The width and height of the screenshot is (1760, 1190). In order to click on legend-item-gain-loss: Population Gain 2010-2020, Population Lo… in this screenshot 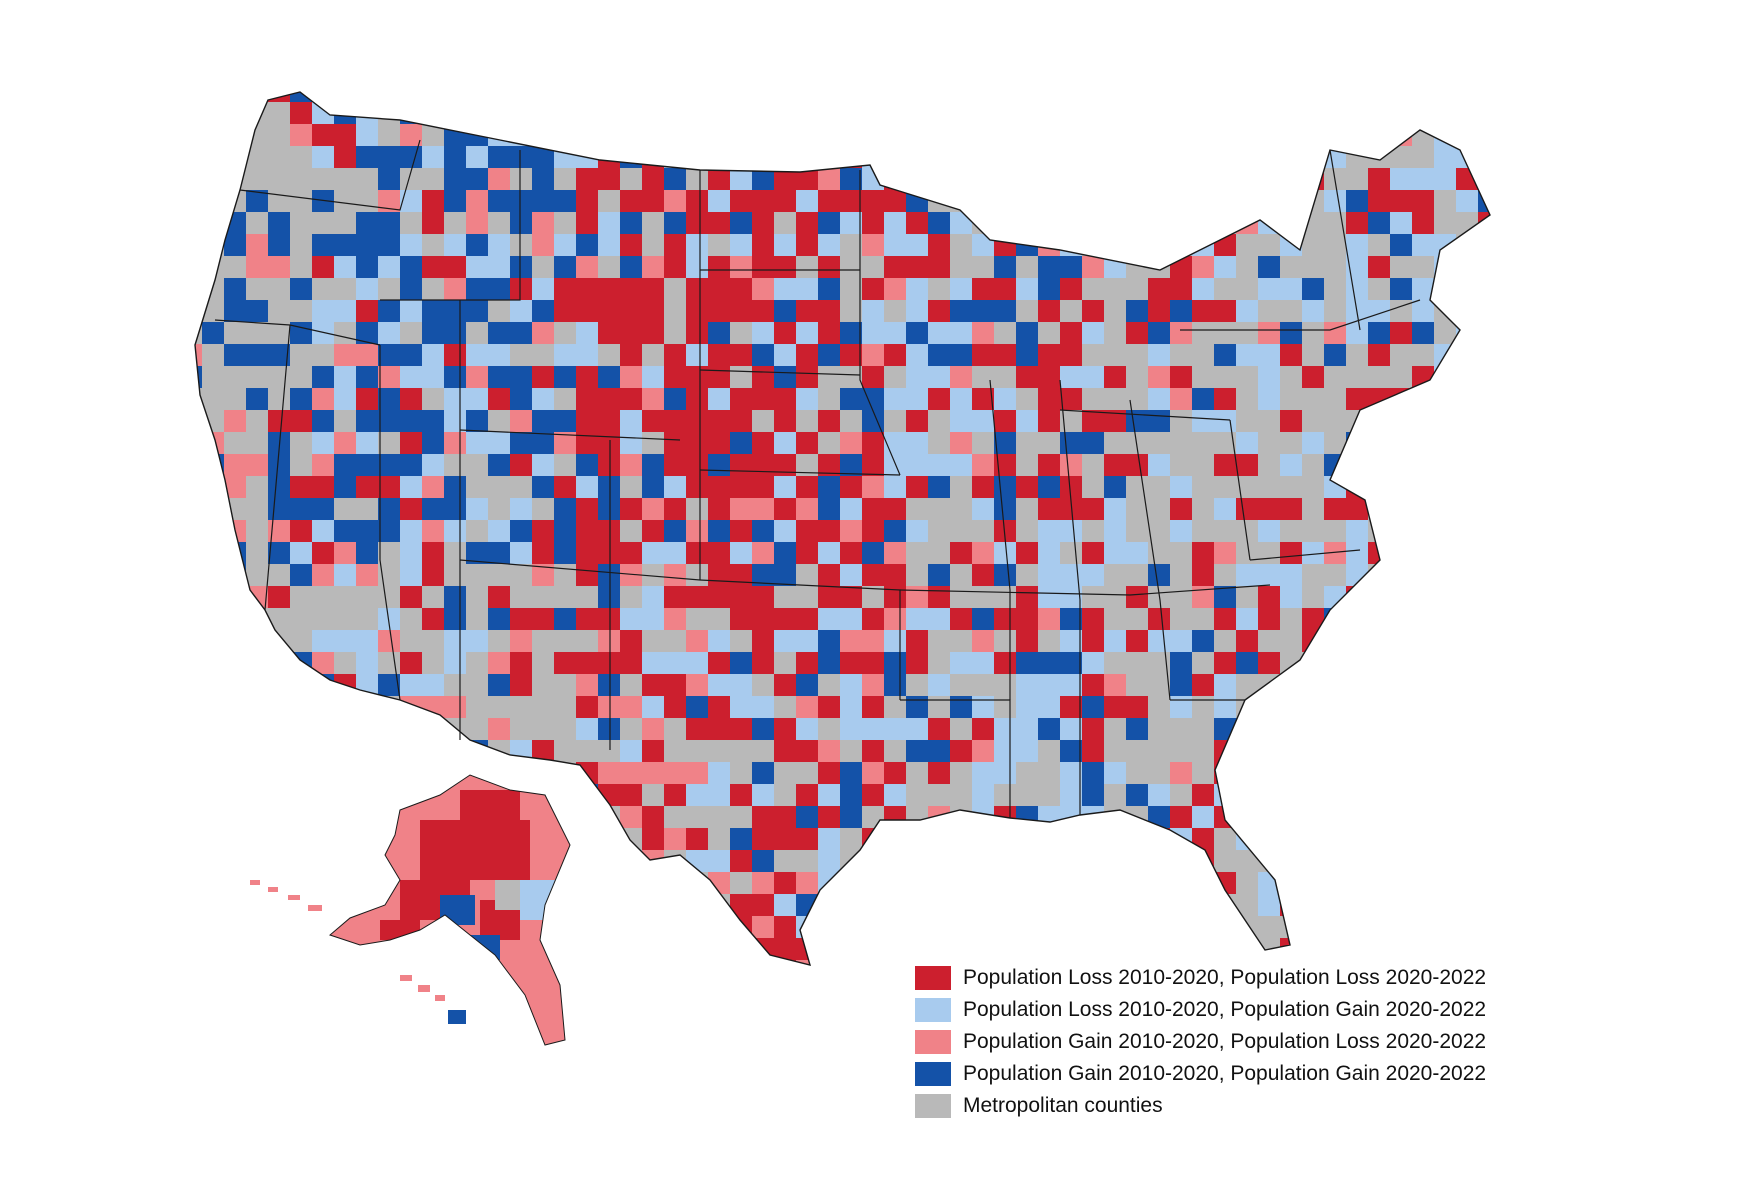, I will do `click(1200, 1042)`.